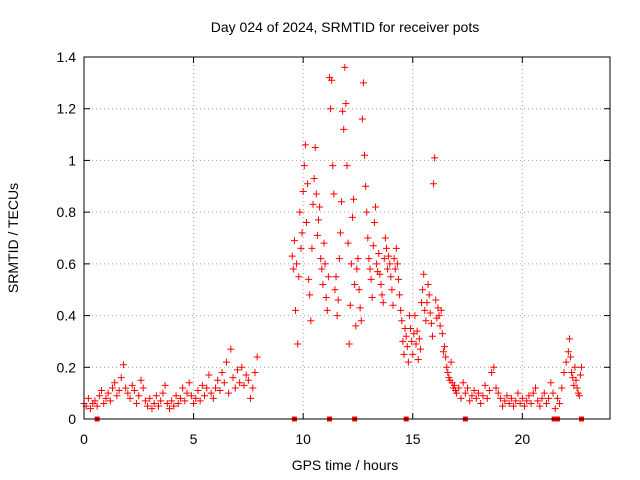 This screenshot has width=640, height=480. I want to click on x-tick-label: 20, so click(523, 439).